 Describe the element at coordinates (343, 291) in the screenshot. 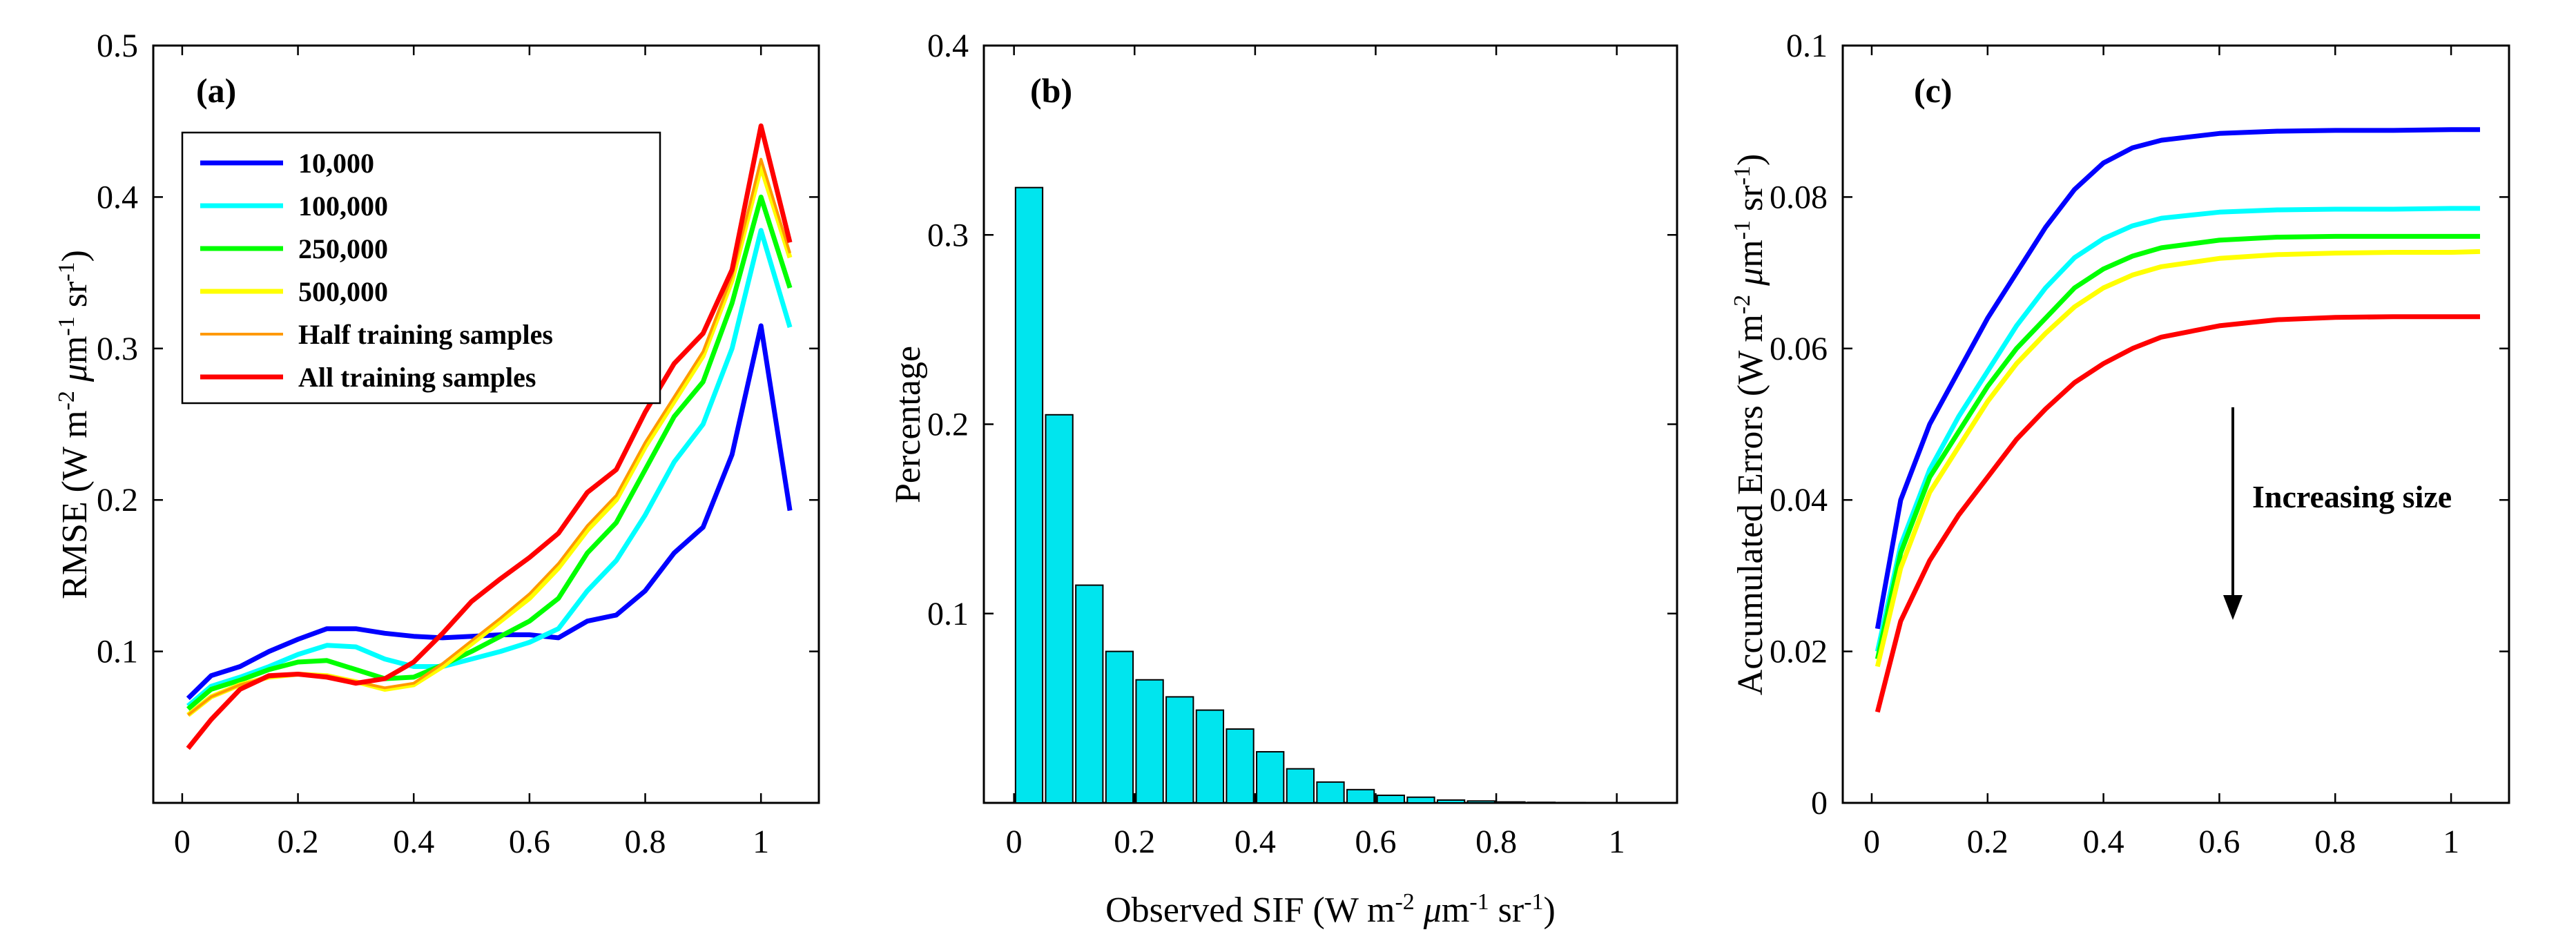

I see `legend-label: 500,000` at that location.